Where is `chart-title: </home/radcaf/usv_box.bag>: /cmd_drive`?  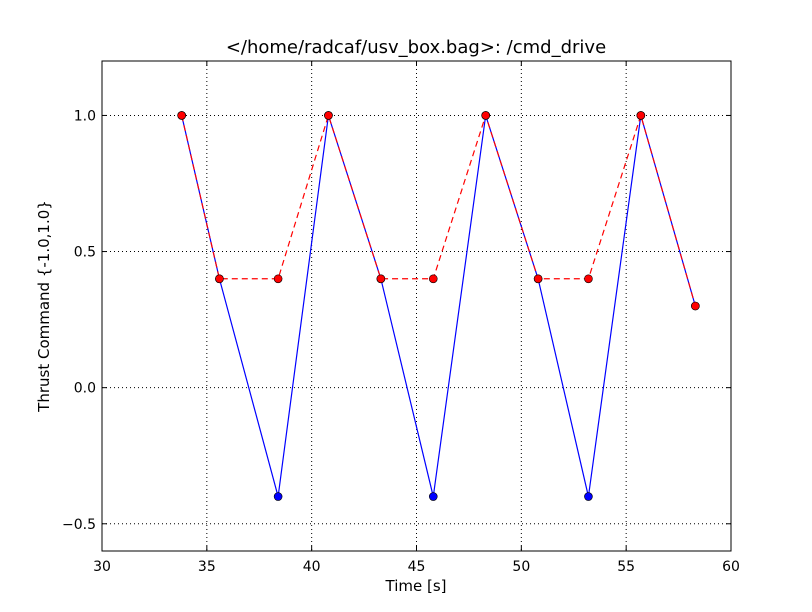 chart-title: </home/radcaf/usv_box.bag>: /cmd_drive is located at coordinates (416, 47).